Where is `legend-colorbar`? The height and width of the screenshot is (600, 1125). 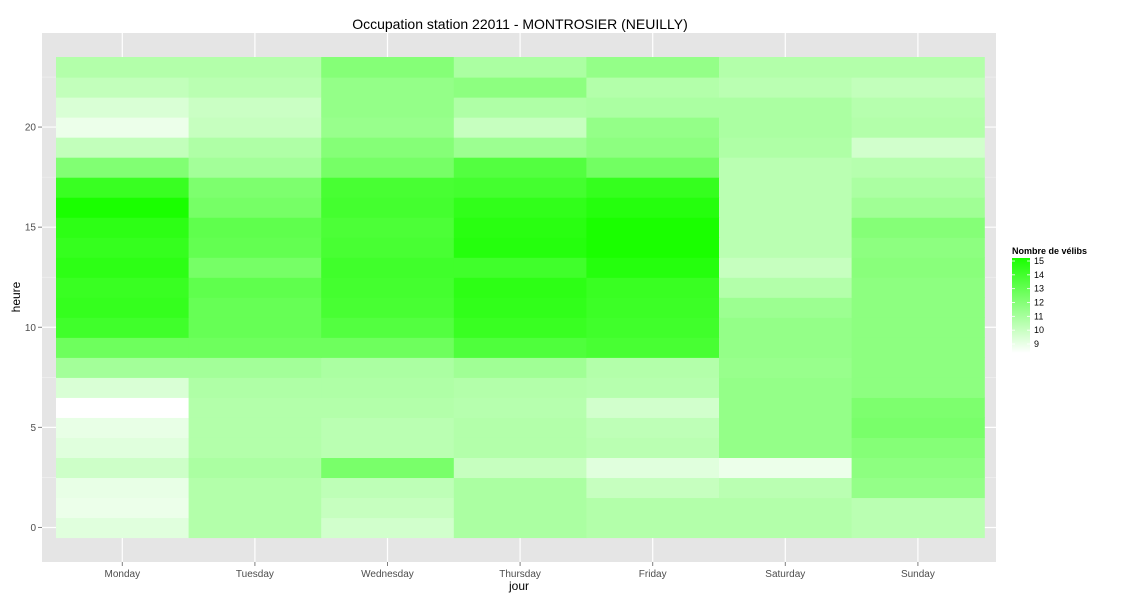
legend-colorbar is located at coordinates (1021, 305).